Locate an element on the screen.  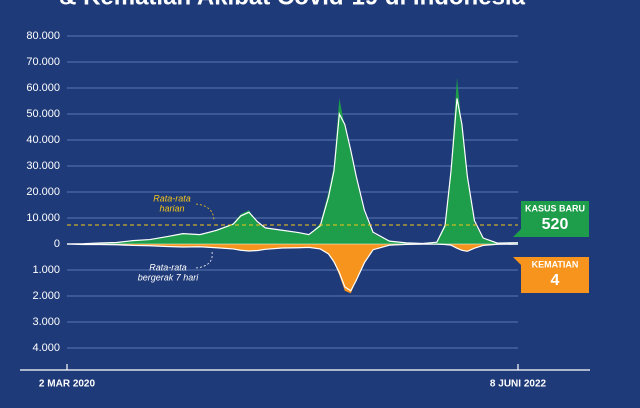
annotation-arrow is located at coordinates (205, 212).